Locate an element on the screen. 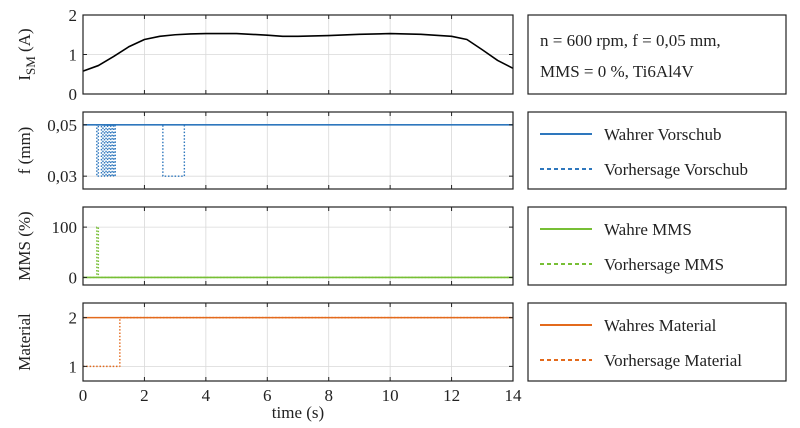  series-line-feed-dotted is located at coordinates (298, 150).